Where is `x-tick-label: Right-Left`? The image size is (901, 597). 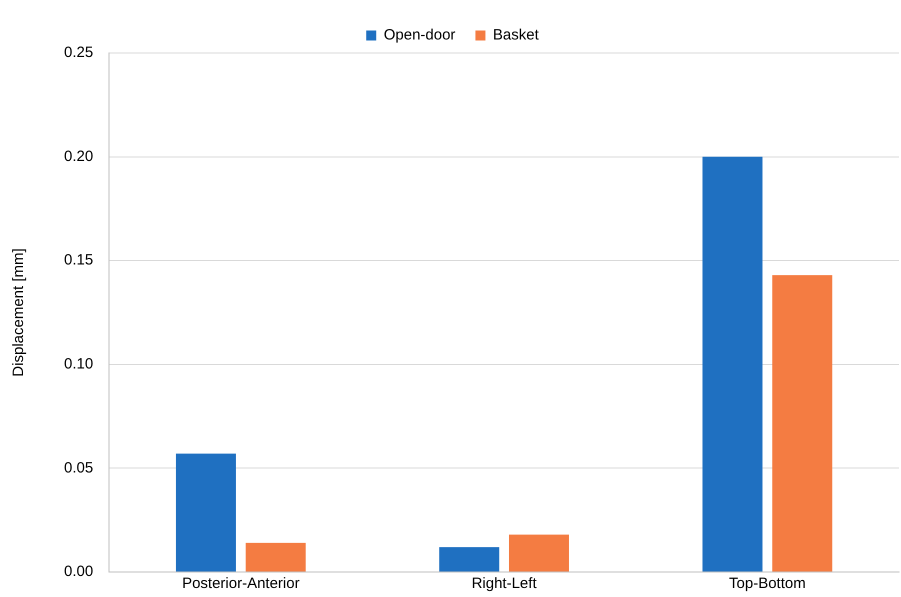
x-tick-label: Right-Left is located at coordinates (505, 583).